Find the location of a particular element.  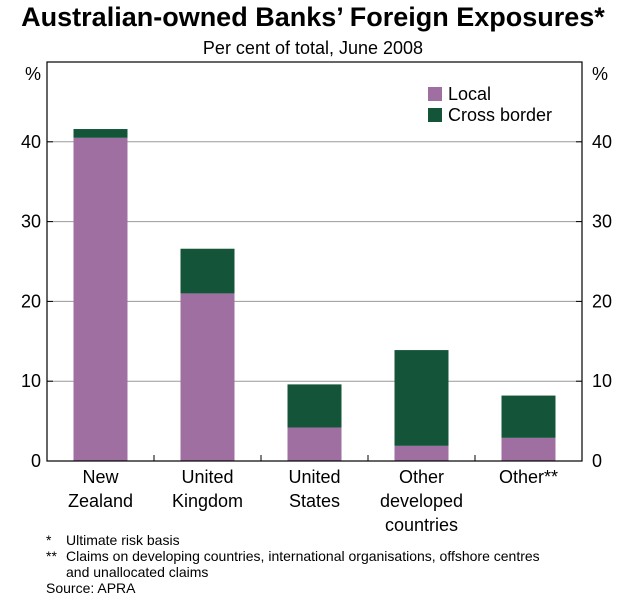

category-label-1-1: Kingdom is located at coordinates (207, 501).